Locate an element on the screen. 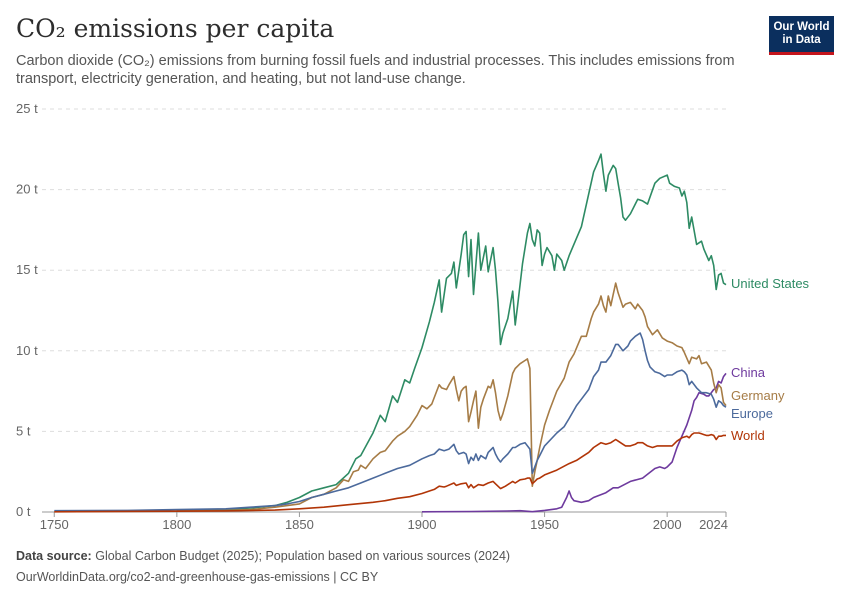  logo-line-2: in Data is located at coordinates (801, 40).